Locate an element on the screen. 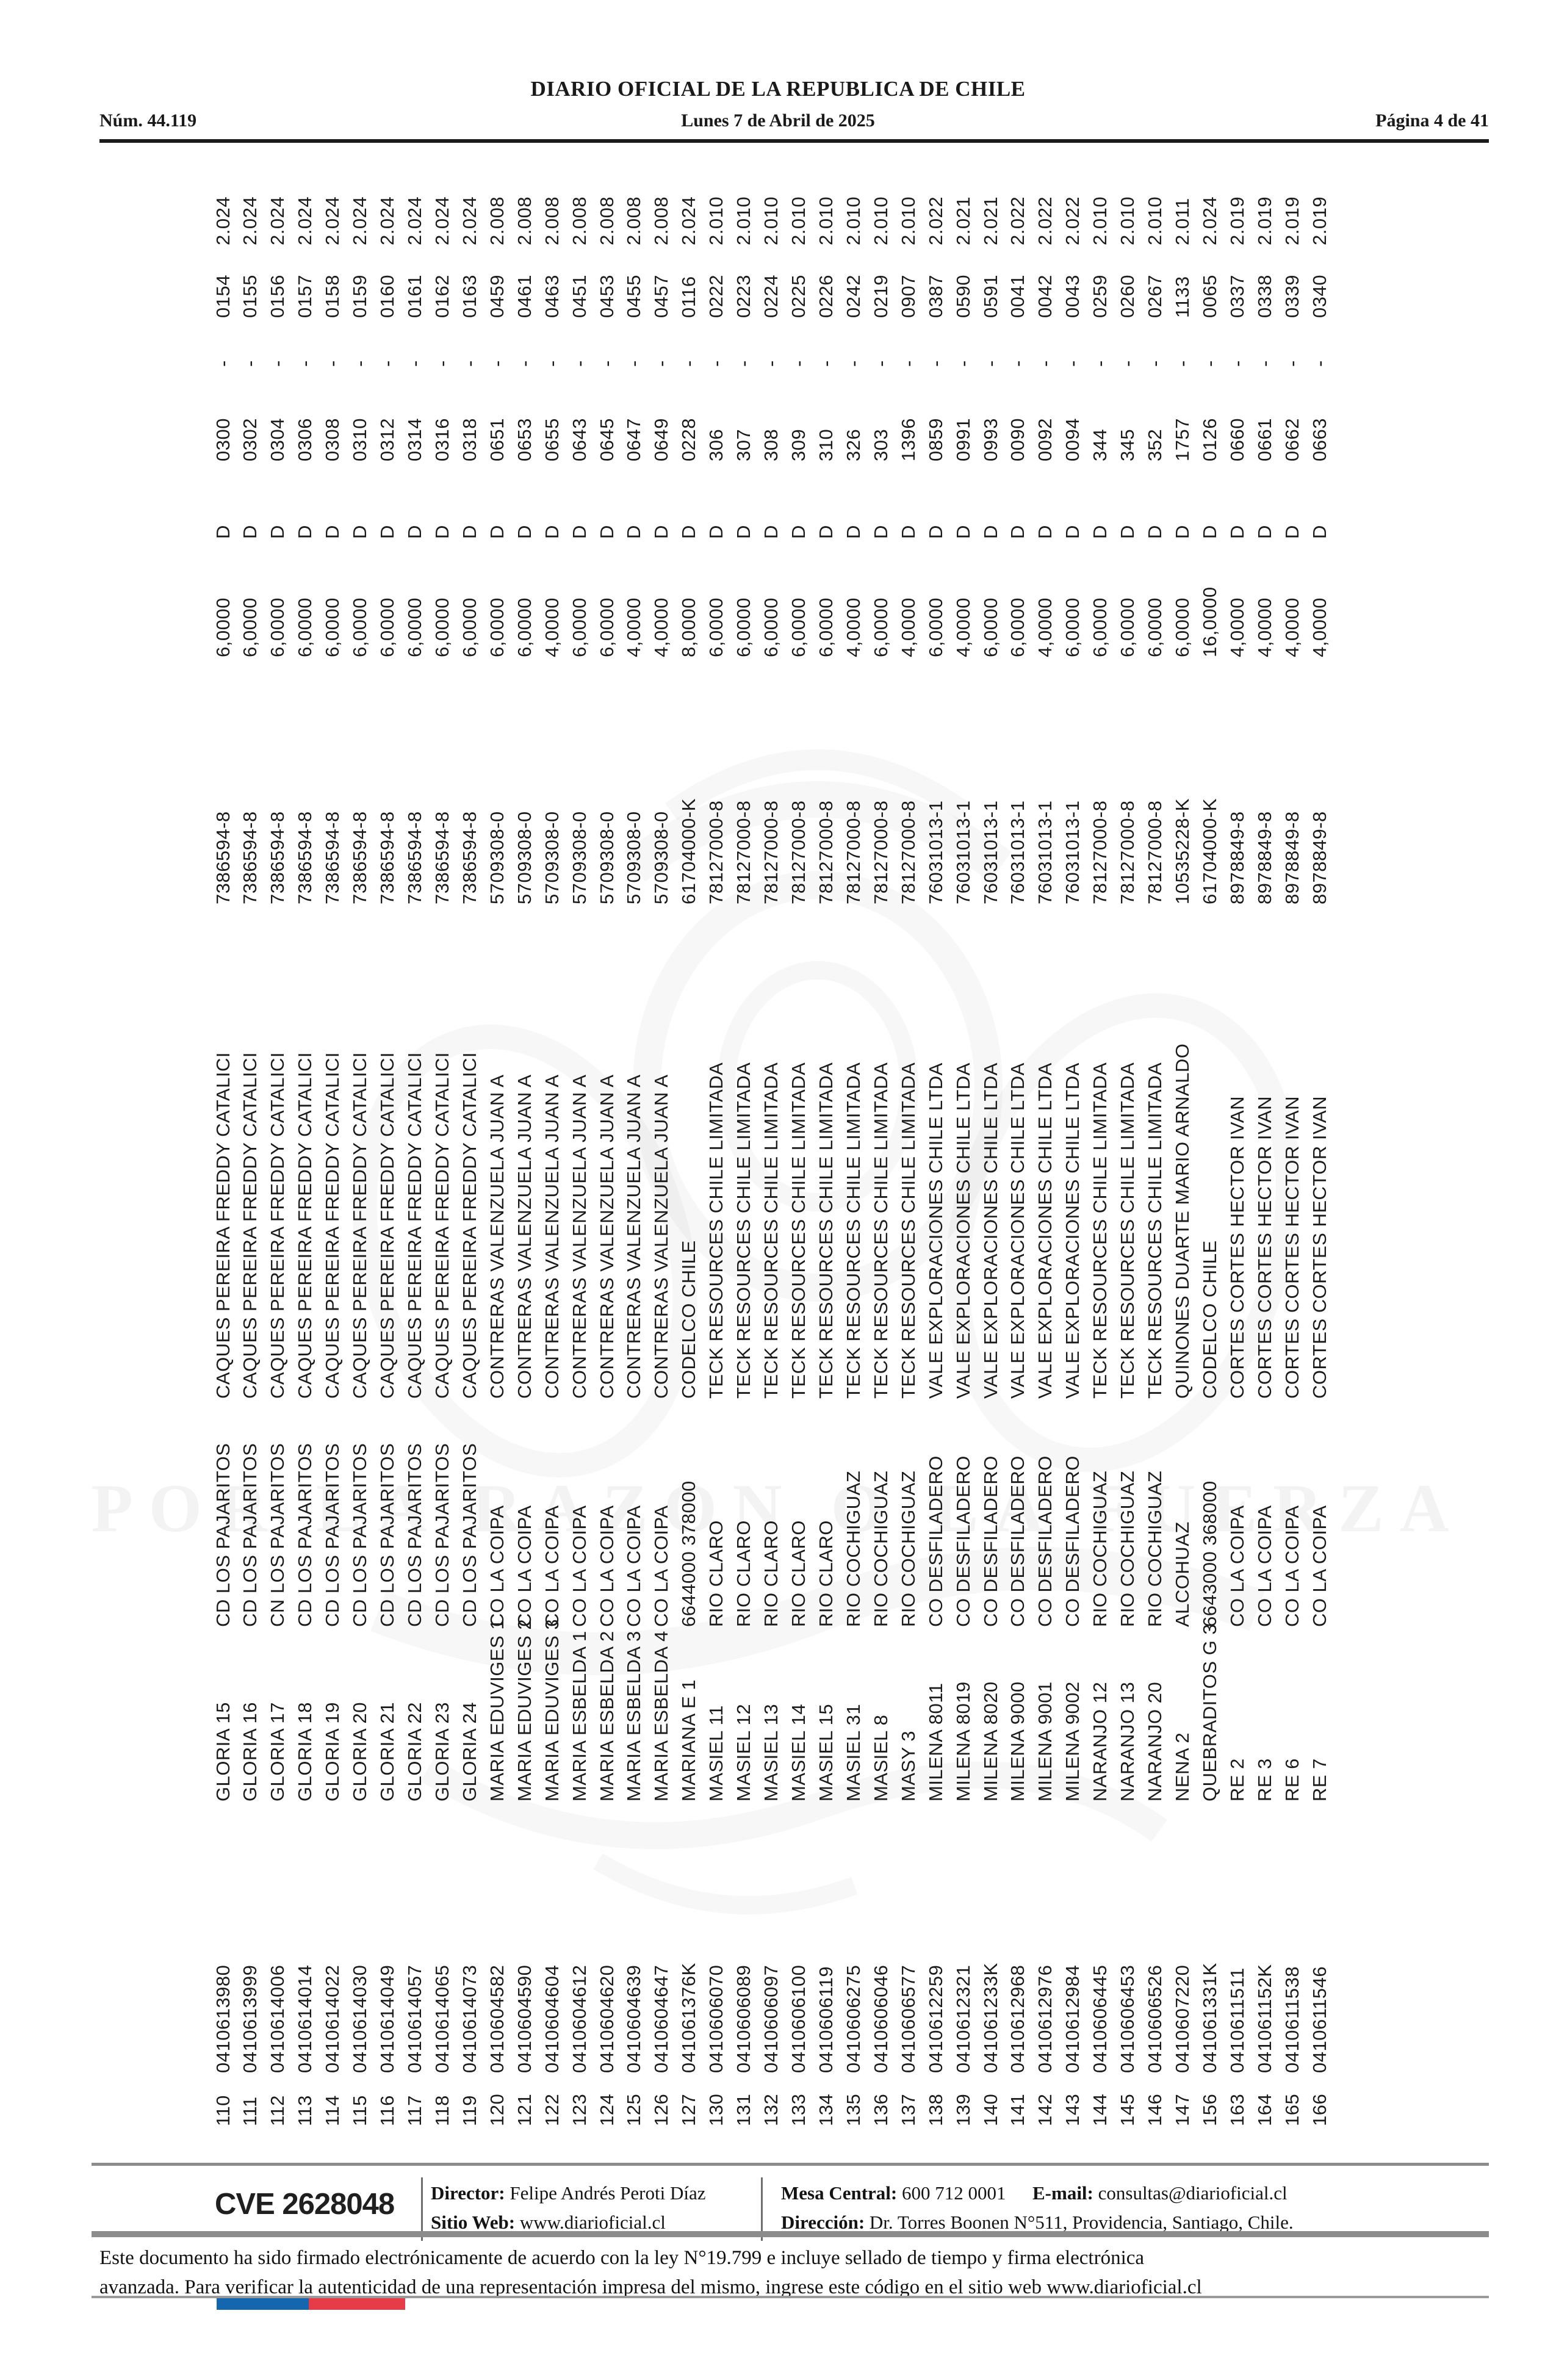 The height and width of the screenshot is (2380, 1556). cell-serial: 0222 is located at coordinates (716, 296).